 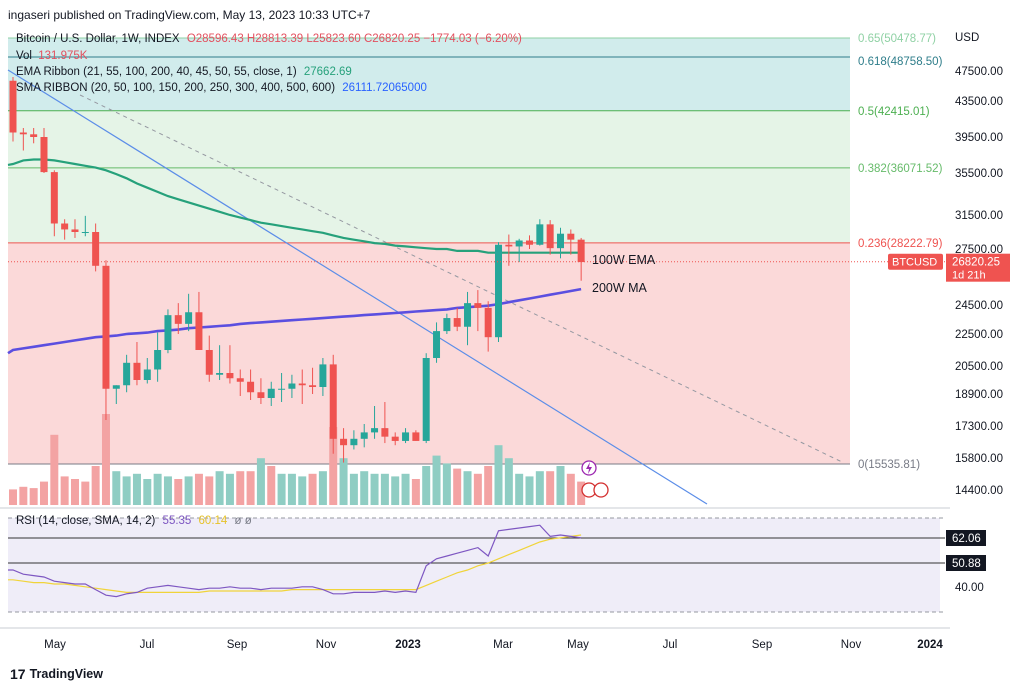 I want to click on fib-label: 0.236(28222.79), so click(x=900, y=244).